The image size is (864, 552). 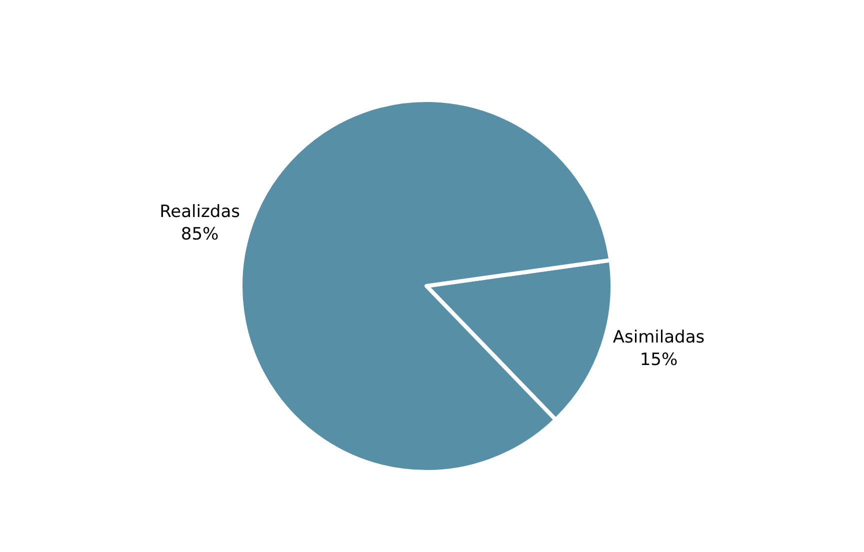 I want to click on data-label: 15%, so click(x=659, y=360).